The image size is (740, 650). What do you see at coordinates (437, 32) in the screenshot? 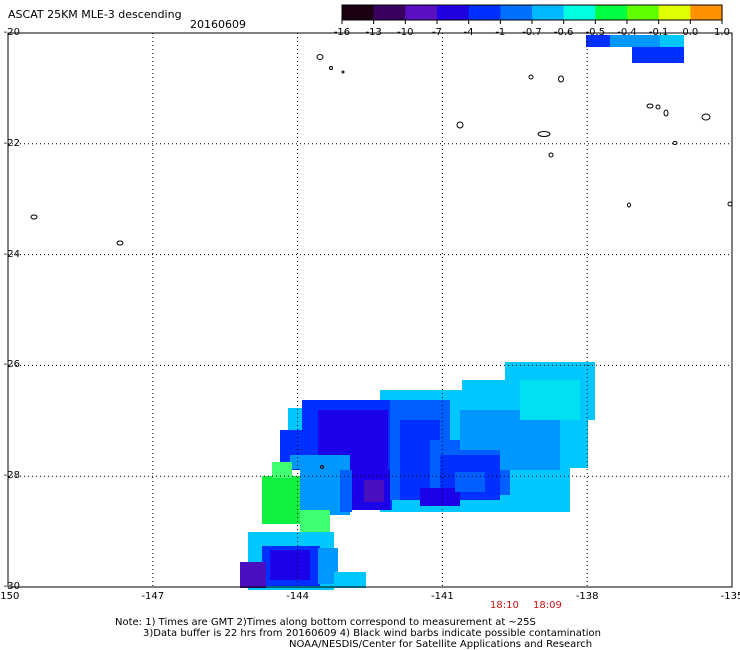
I see `colorbar-label: -7` at bounding box center [437, 32].